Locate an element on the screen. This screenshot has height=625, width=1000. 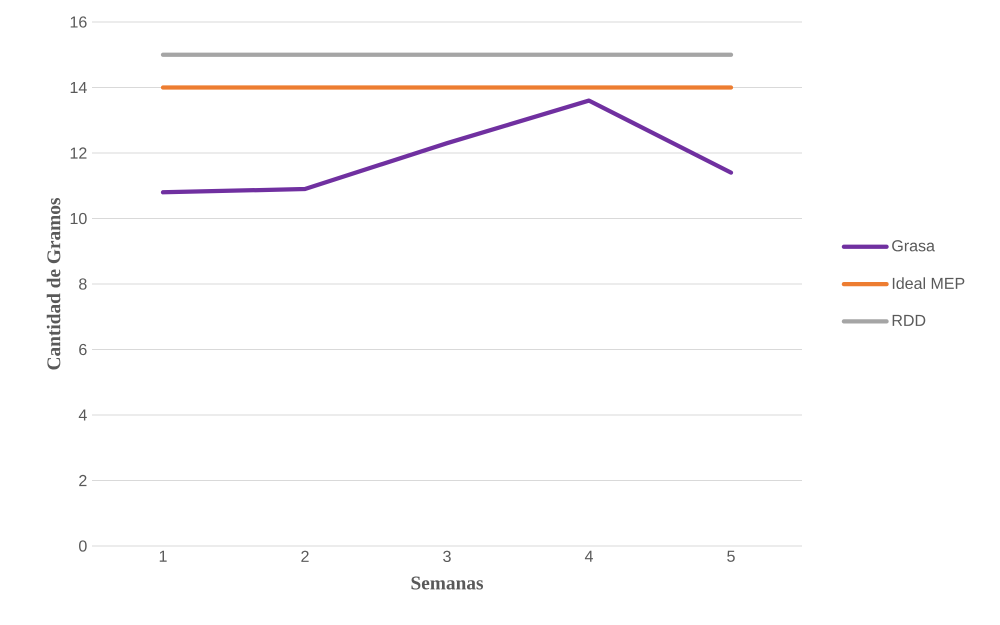
x-tick-label: 4 is located at coordinates (588, 556).